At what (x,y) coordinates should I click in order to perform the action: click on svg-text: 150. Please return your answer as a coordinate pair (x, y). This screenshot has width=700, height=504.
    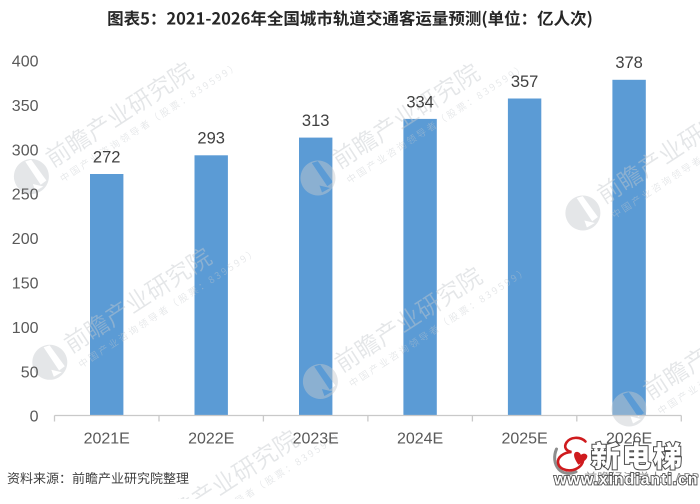
    Looking at the image, I should click on (25, 284).